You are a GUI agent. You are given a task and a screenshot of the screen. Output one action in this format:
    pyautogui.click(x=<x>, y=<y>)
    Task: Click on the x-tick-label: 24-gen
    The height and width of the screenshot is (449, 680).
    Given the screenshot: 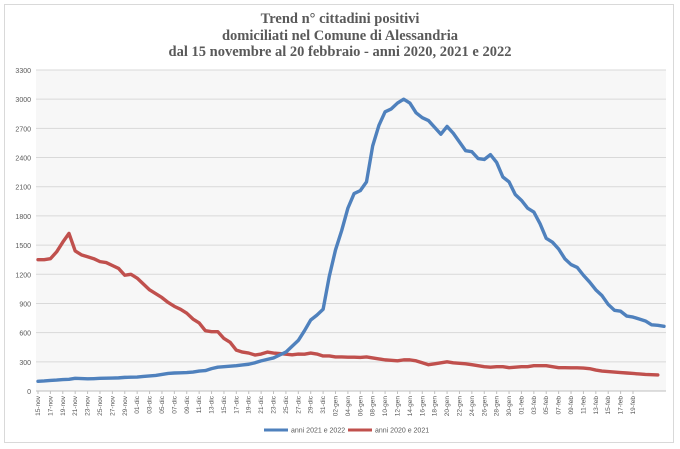 What is the action you would take?
    pyautogui.click(x=472, y=406)
    